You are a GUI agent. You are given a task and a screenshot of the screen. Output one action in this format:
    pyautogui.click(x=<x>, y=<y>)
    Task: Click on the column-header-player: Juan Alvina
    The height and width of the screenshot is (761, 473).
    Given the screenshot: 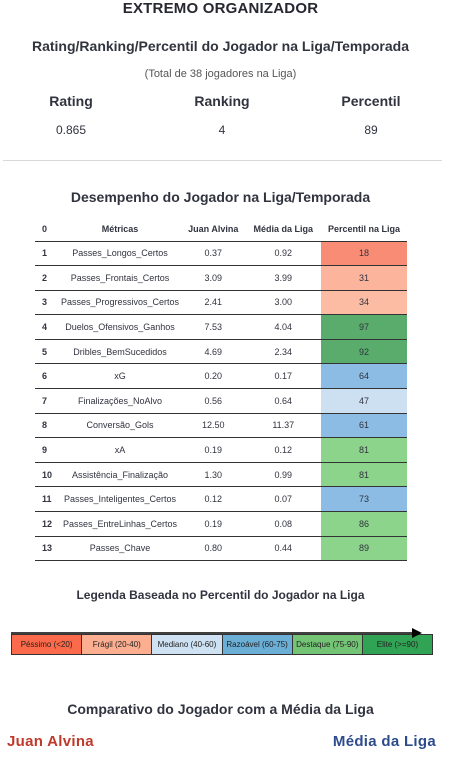 What is the action you would take?
    pyautogui.click(x=213, y=230)
    